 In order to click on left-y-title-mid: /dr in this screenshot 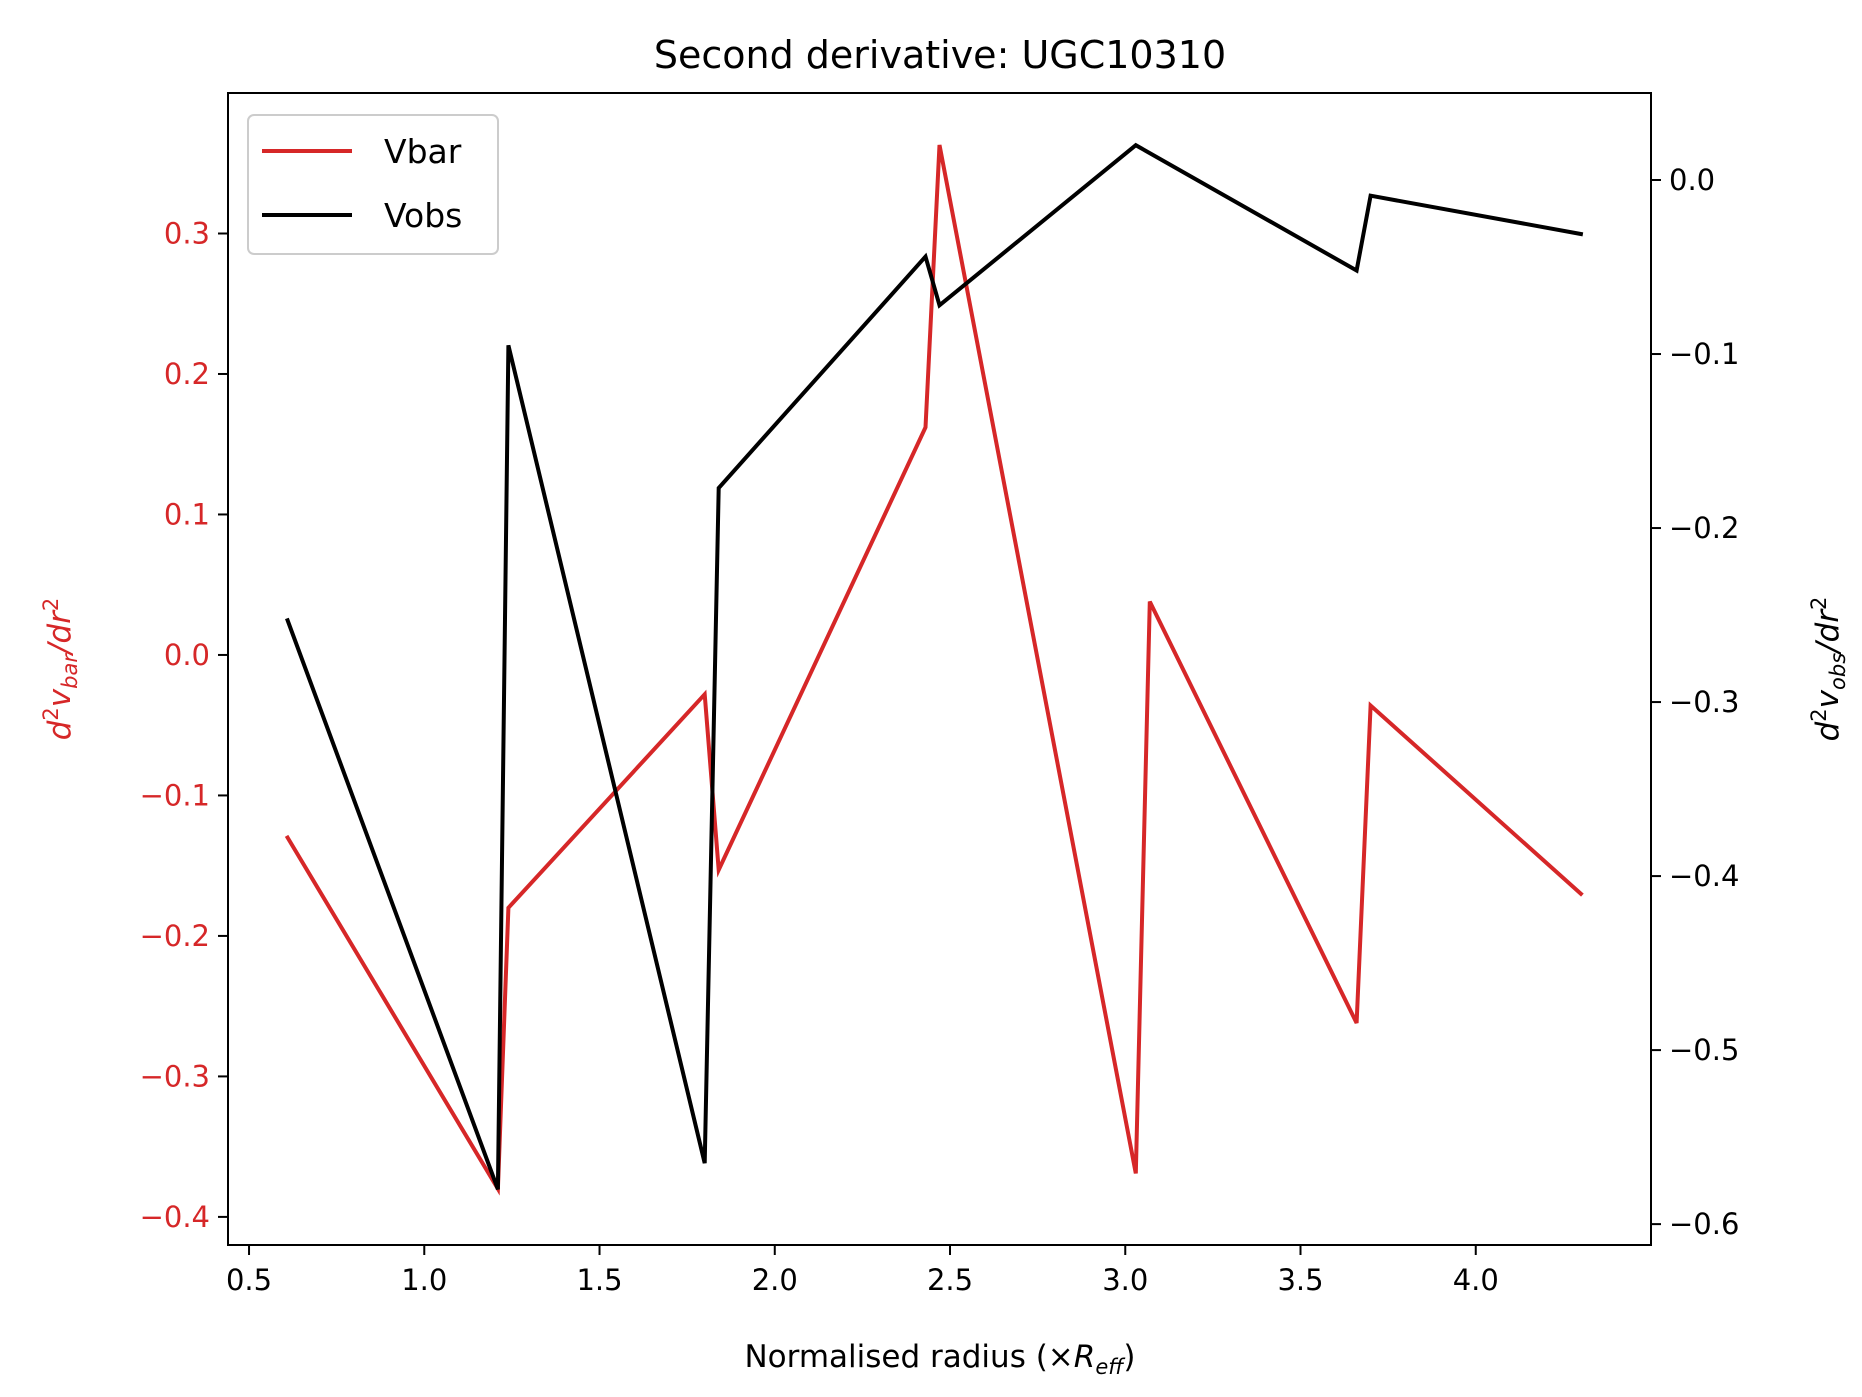, I will do `click(60, 633)`.